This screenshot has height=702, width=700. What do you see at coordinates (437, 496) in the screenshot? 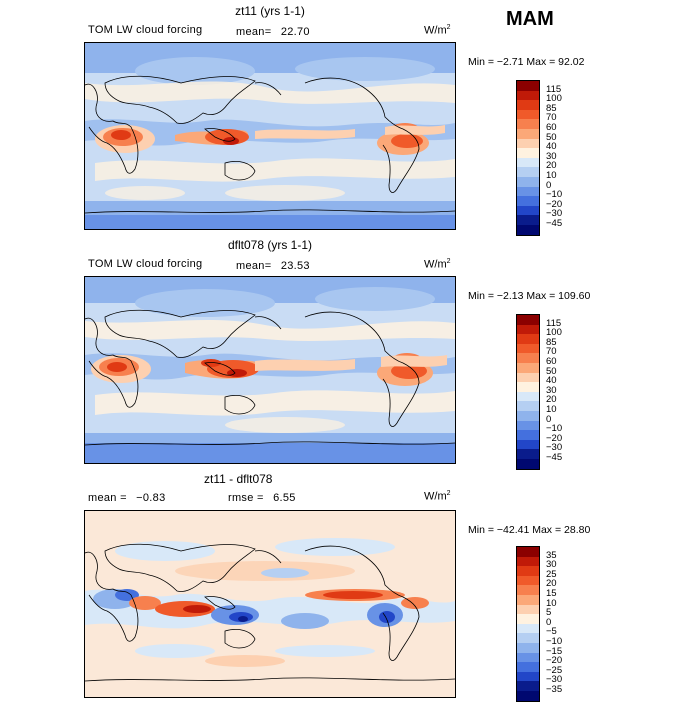
I see `panel-3-units: W/m2` at bounding box center [437, 496].